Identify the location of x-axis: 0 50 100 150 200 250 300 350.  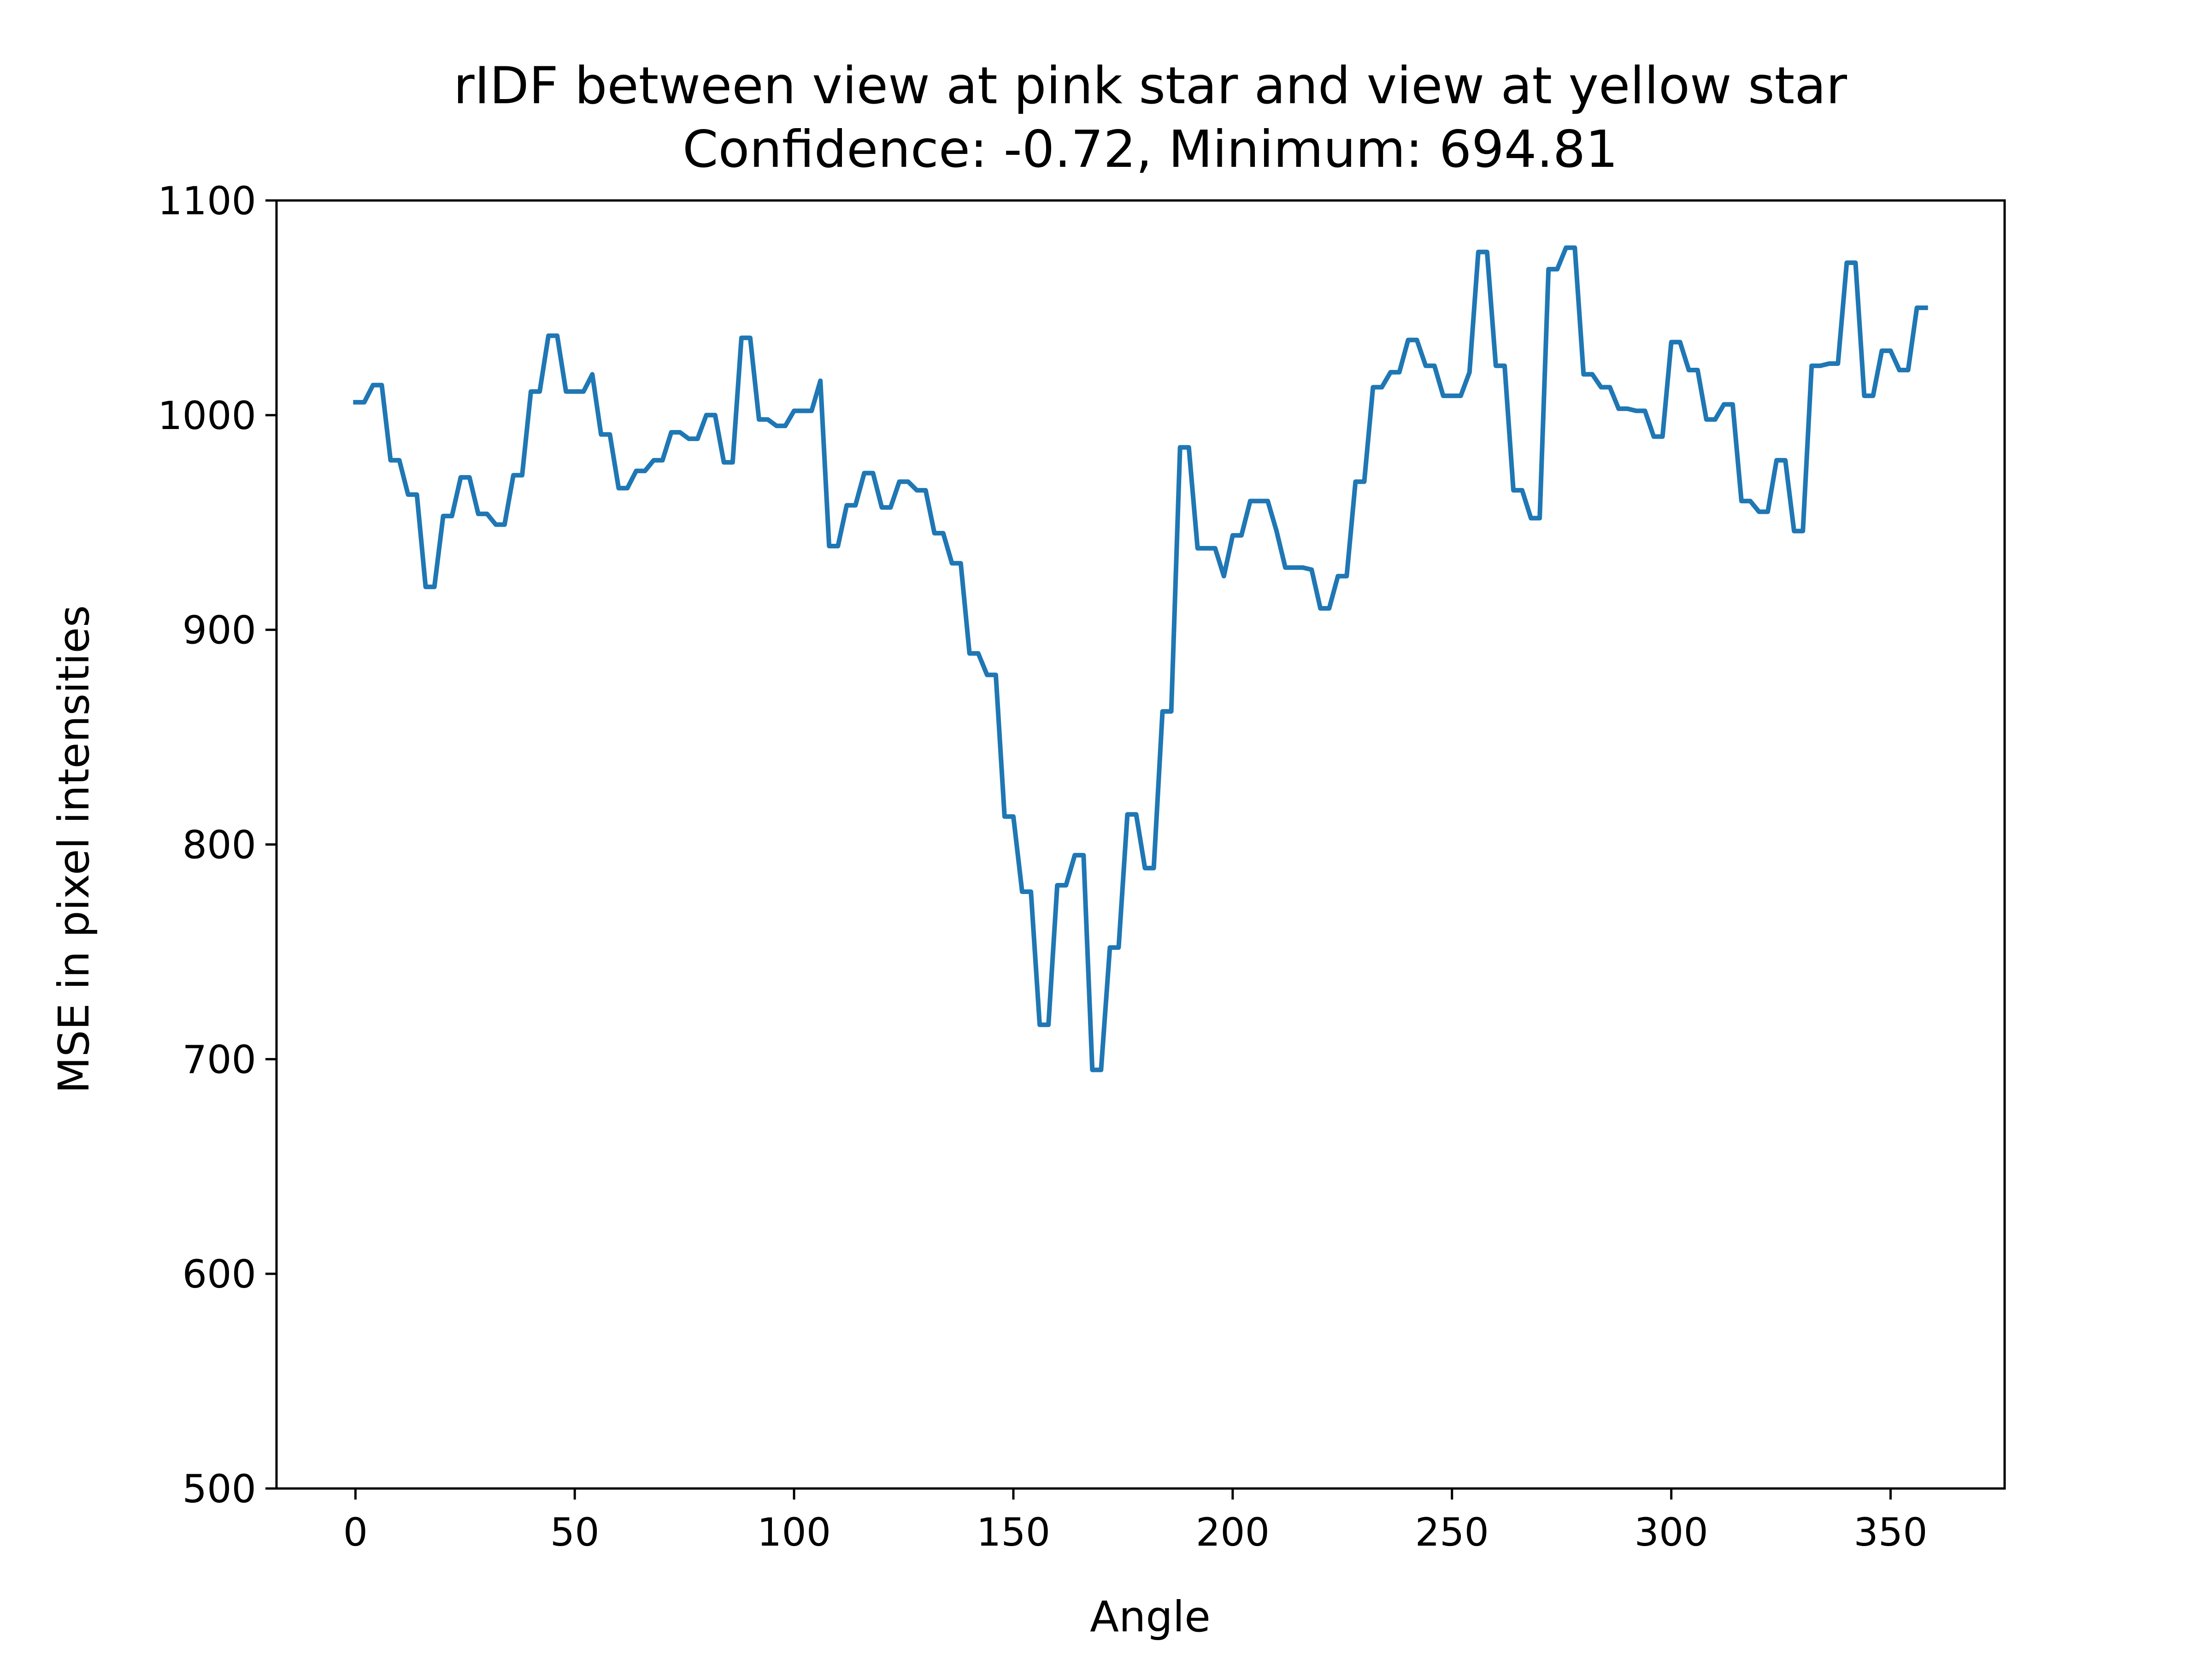
(1135, 1521).